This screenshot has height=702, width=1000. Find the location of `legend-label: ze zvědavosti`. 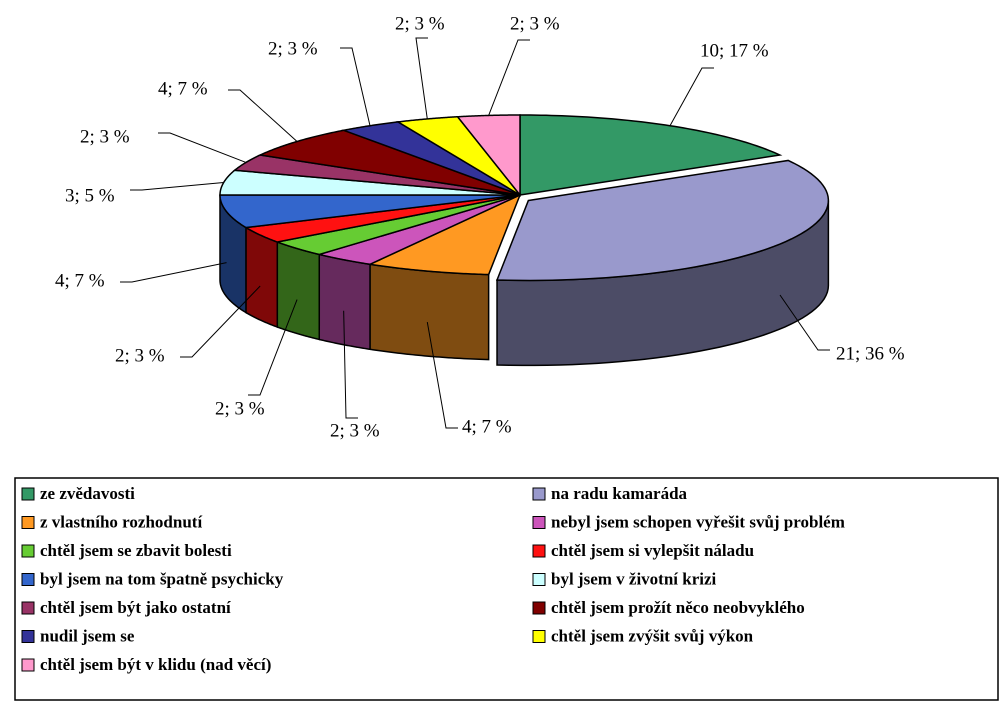

legend-label: ze zvědavosti is located at coordinates (87, 493).